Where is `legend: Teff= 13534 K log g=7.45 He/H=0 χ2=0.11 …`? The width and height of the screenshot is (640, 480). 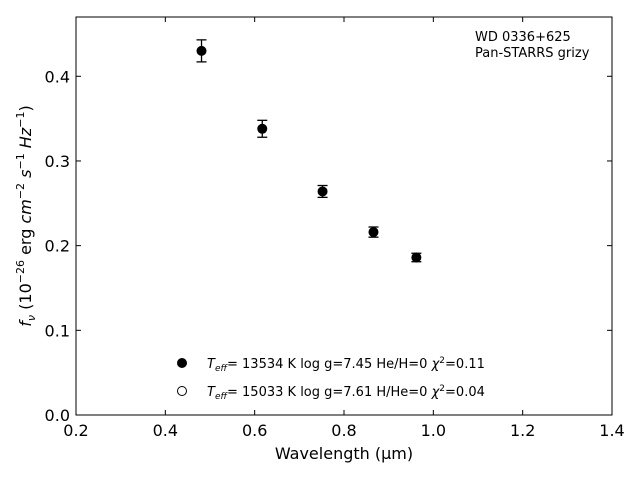 legend: Teff= 13534 K log g=7.45 He/H=0 χ2=0.11 … is located at coordinates (331, 379).